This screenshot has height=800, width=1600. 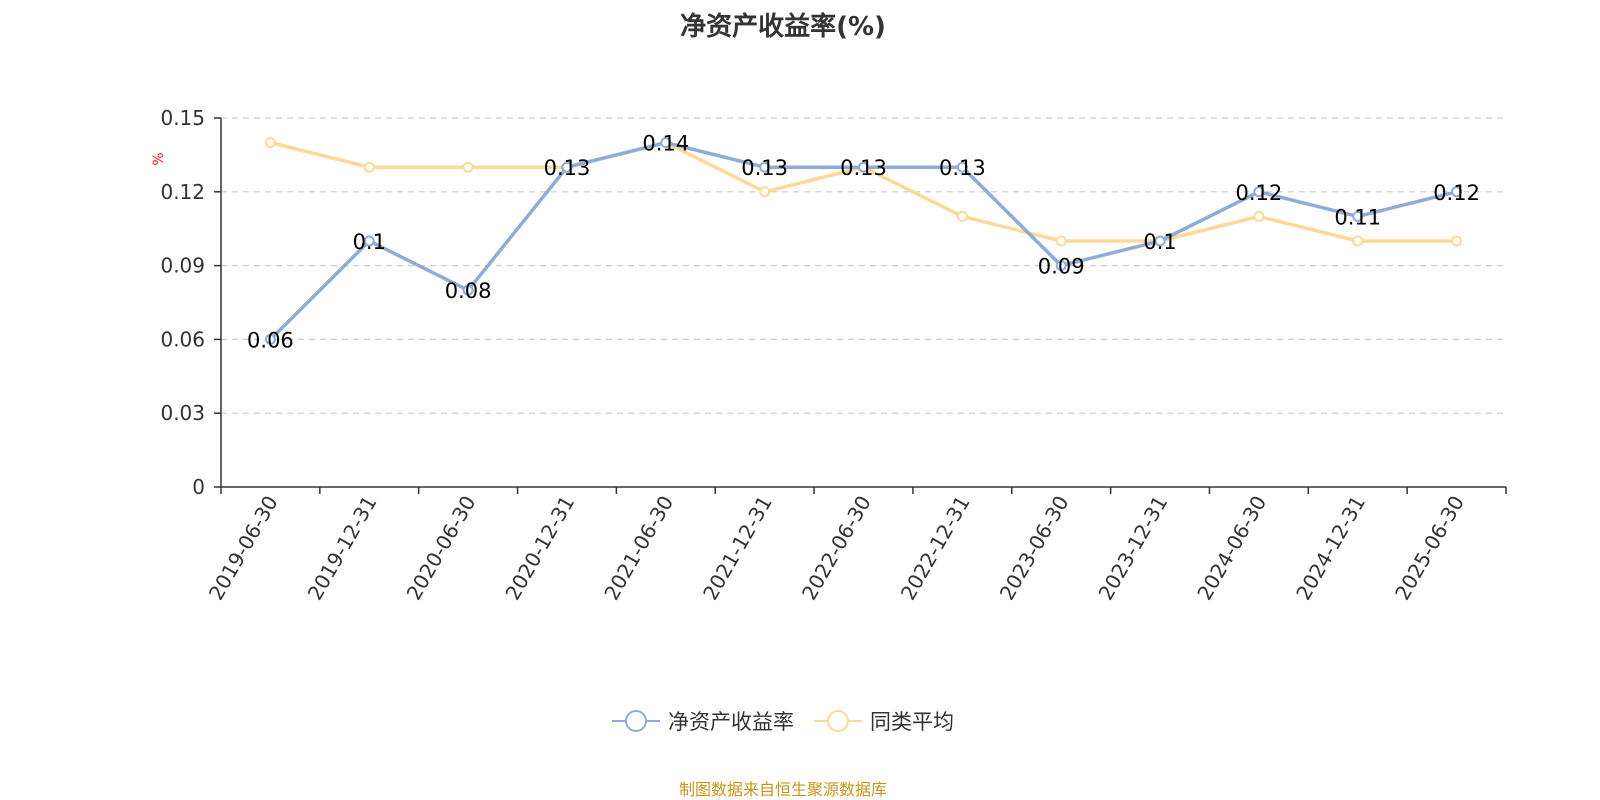 What do you see at coordinates (1132, 548) in the screenshot?
I see `x-tick-label: 2023-12-31` at bounding box center [1132, 548].